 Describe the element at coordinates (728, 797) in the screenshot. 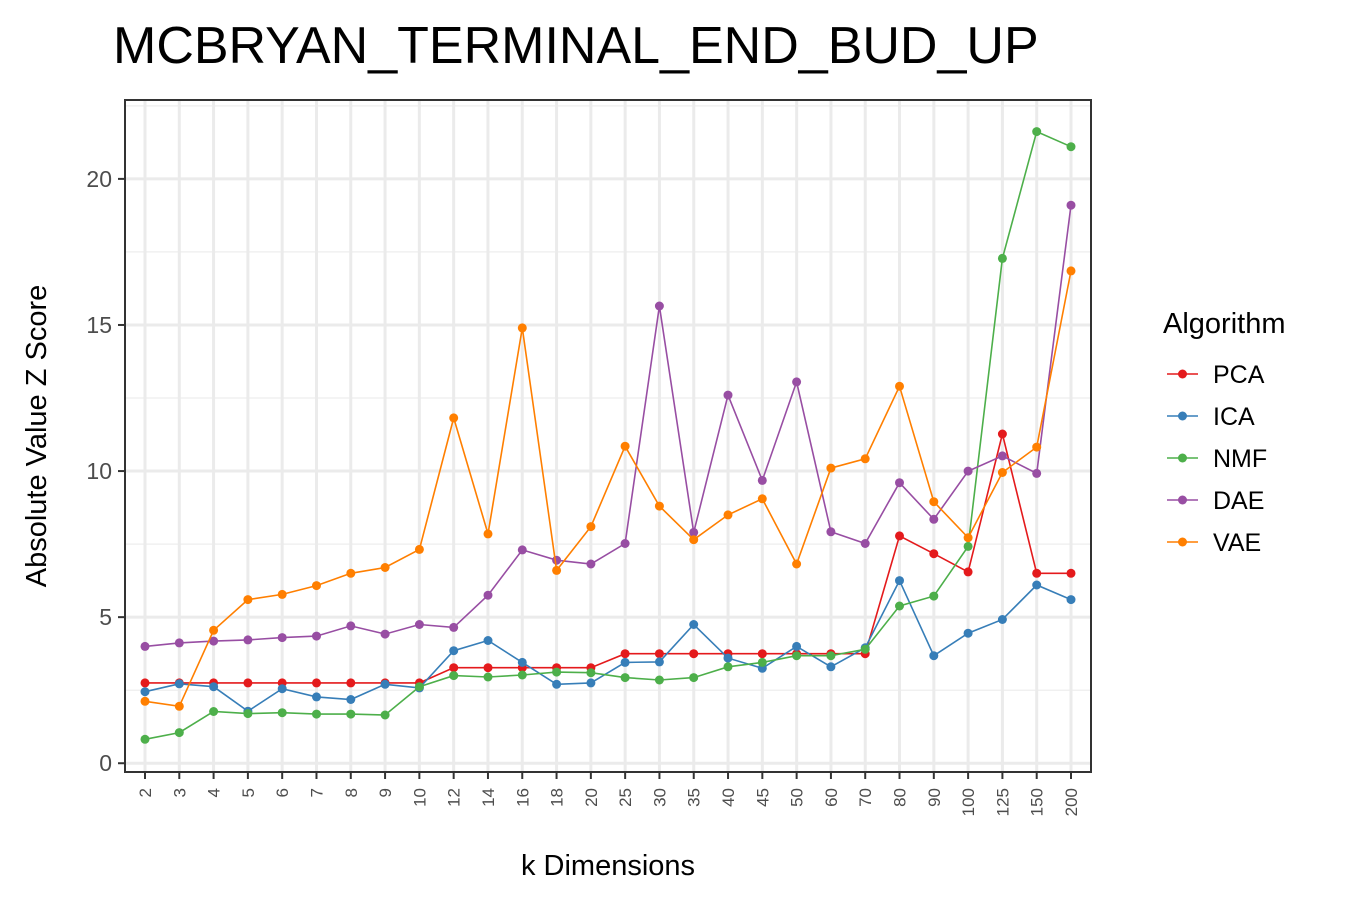

I see `x-tick-label: 40` at that location.